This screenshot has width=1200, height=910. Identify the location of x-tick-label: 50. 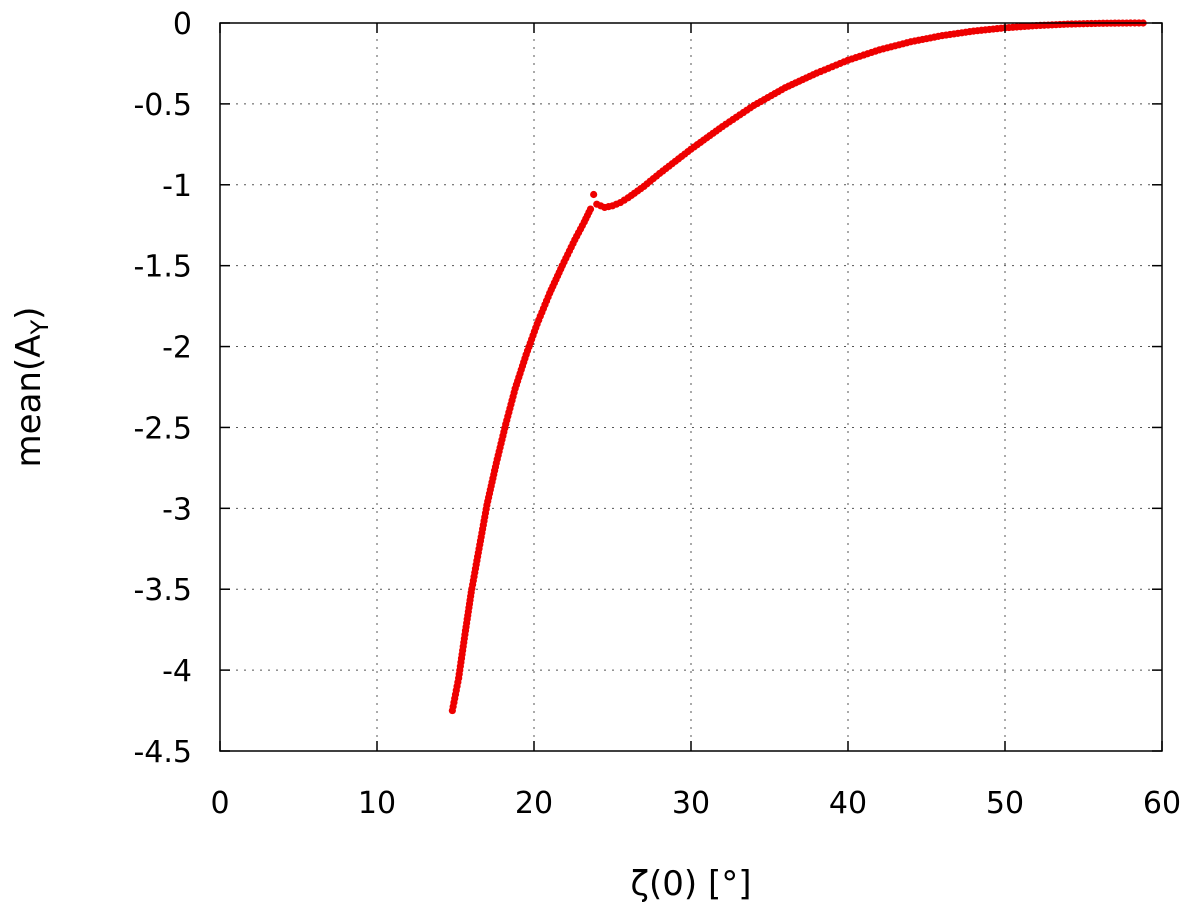
(1005, 803).